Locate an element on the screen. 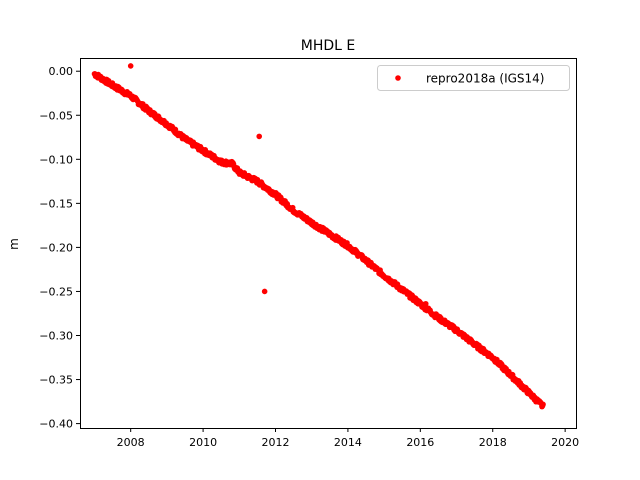  x-tick-label: 2016 is located at coordinates (420, 442).